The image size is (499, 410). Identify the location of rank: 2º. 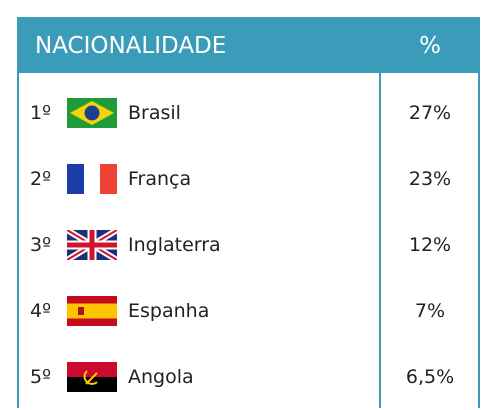
(41, 179).